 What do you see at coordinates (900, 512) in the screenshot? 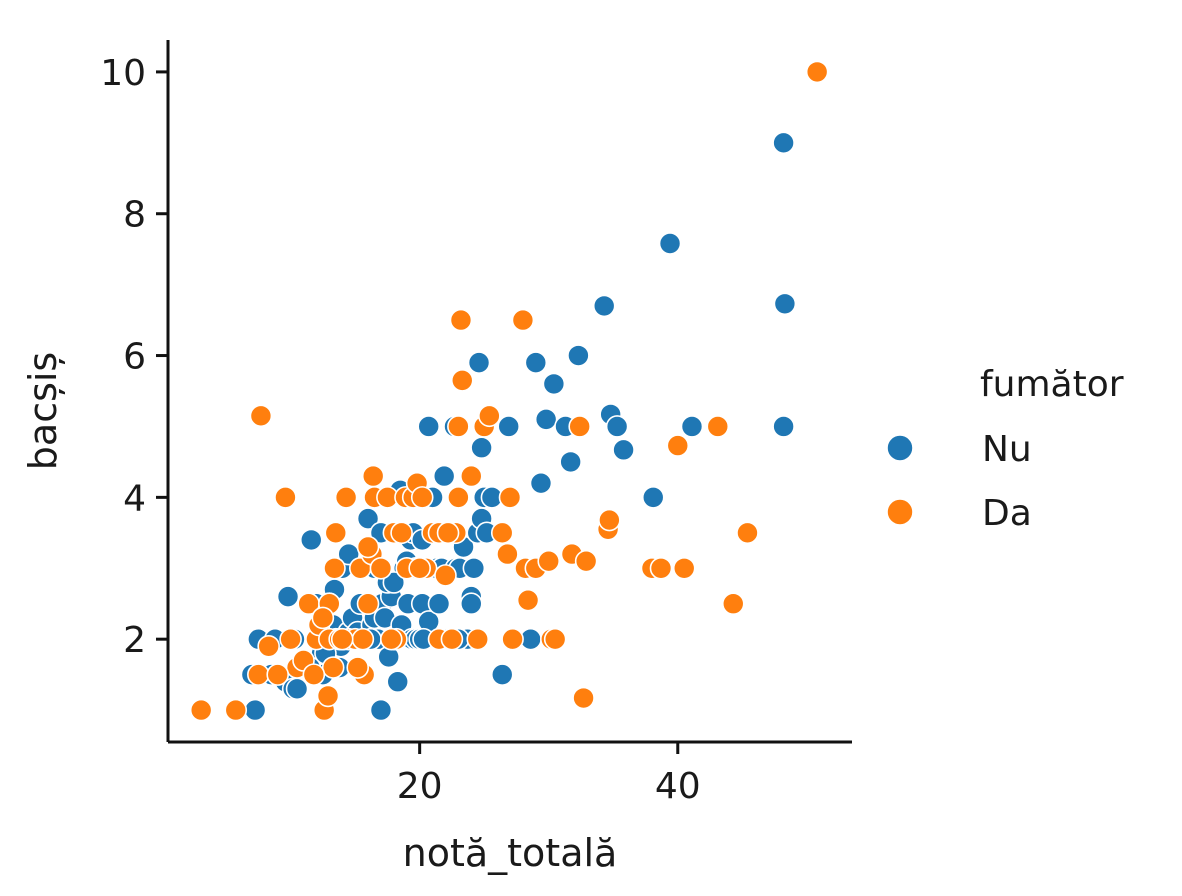
I see `legend-marker-da` at bounding box center [900, 512].